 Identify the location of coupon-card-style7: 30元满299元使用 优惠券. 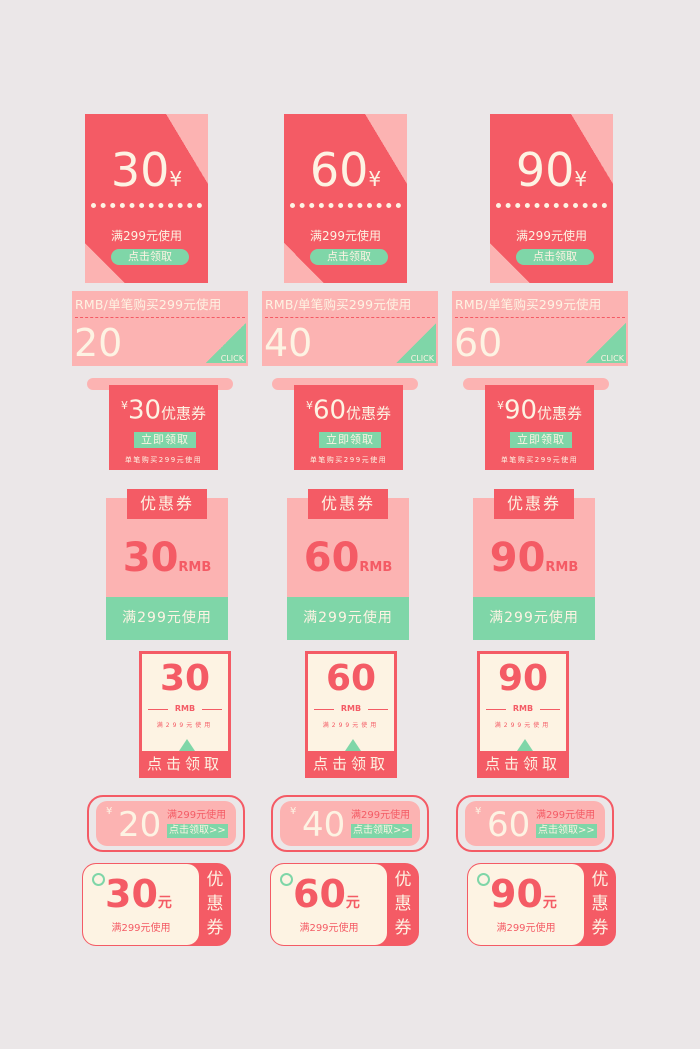
(156, 904).